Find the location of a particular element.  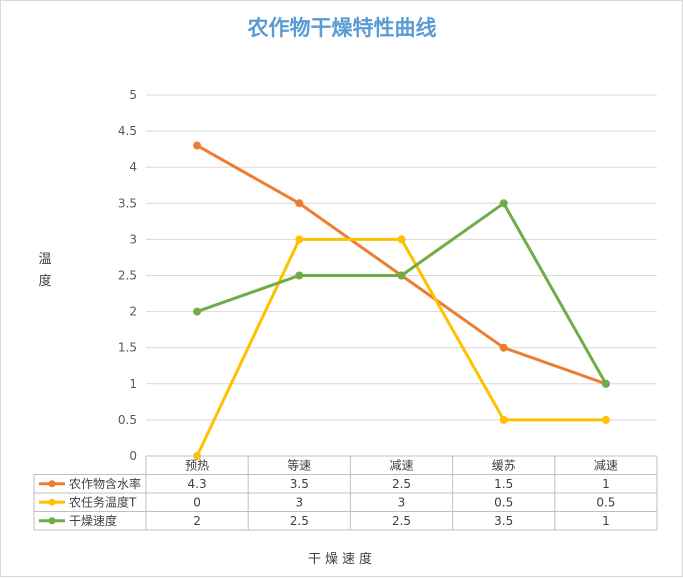

y-tick-label: 3 is located at coordinates (133, 239).